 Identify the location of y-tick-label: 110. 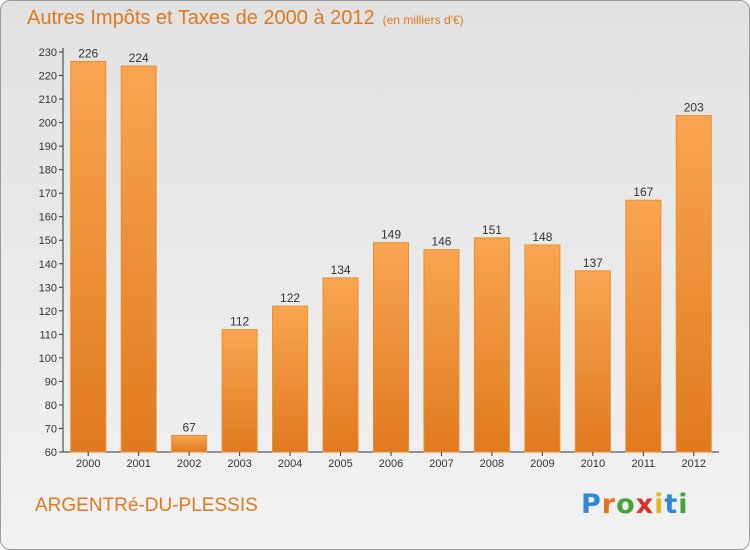
(48, 335).